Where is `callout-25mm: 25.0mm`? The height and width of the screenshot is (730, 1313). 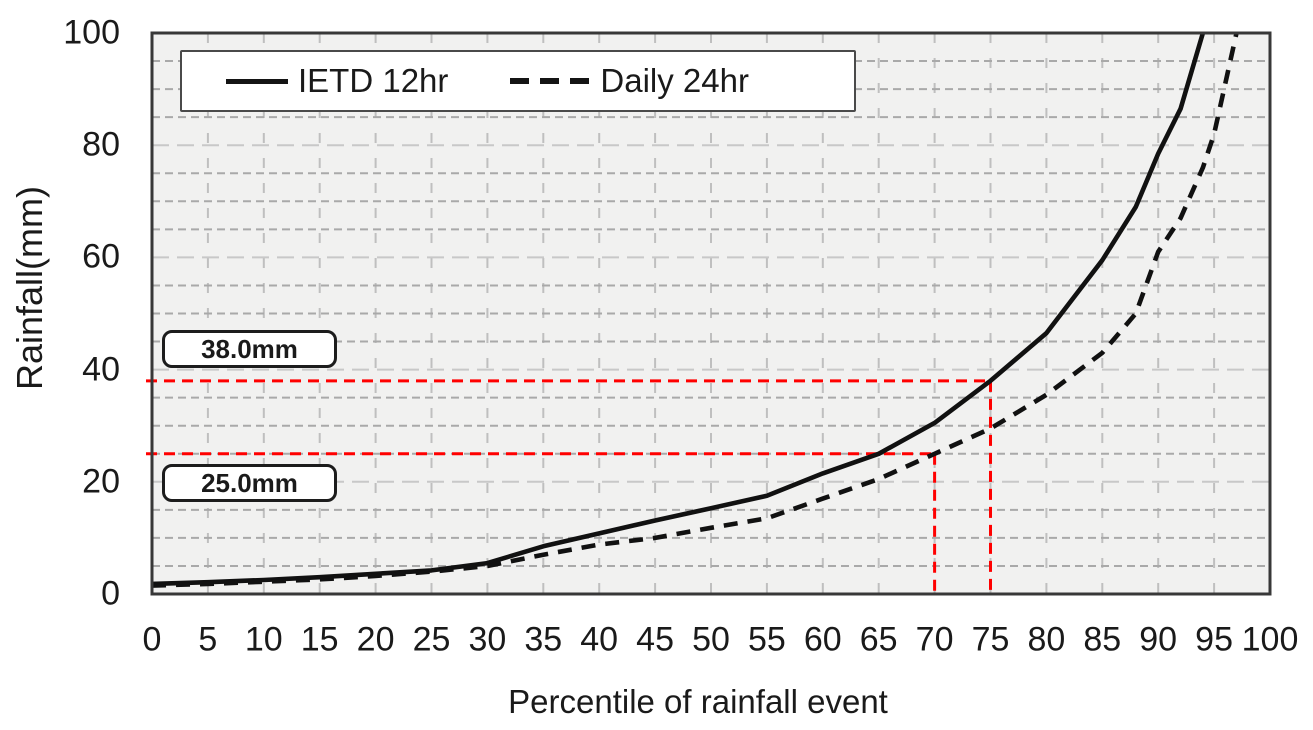
callout-25mm: 25.0mm is located at coordinates (249, 483).